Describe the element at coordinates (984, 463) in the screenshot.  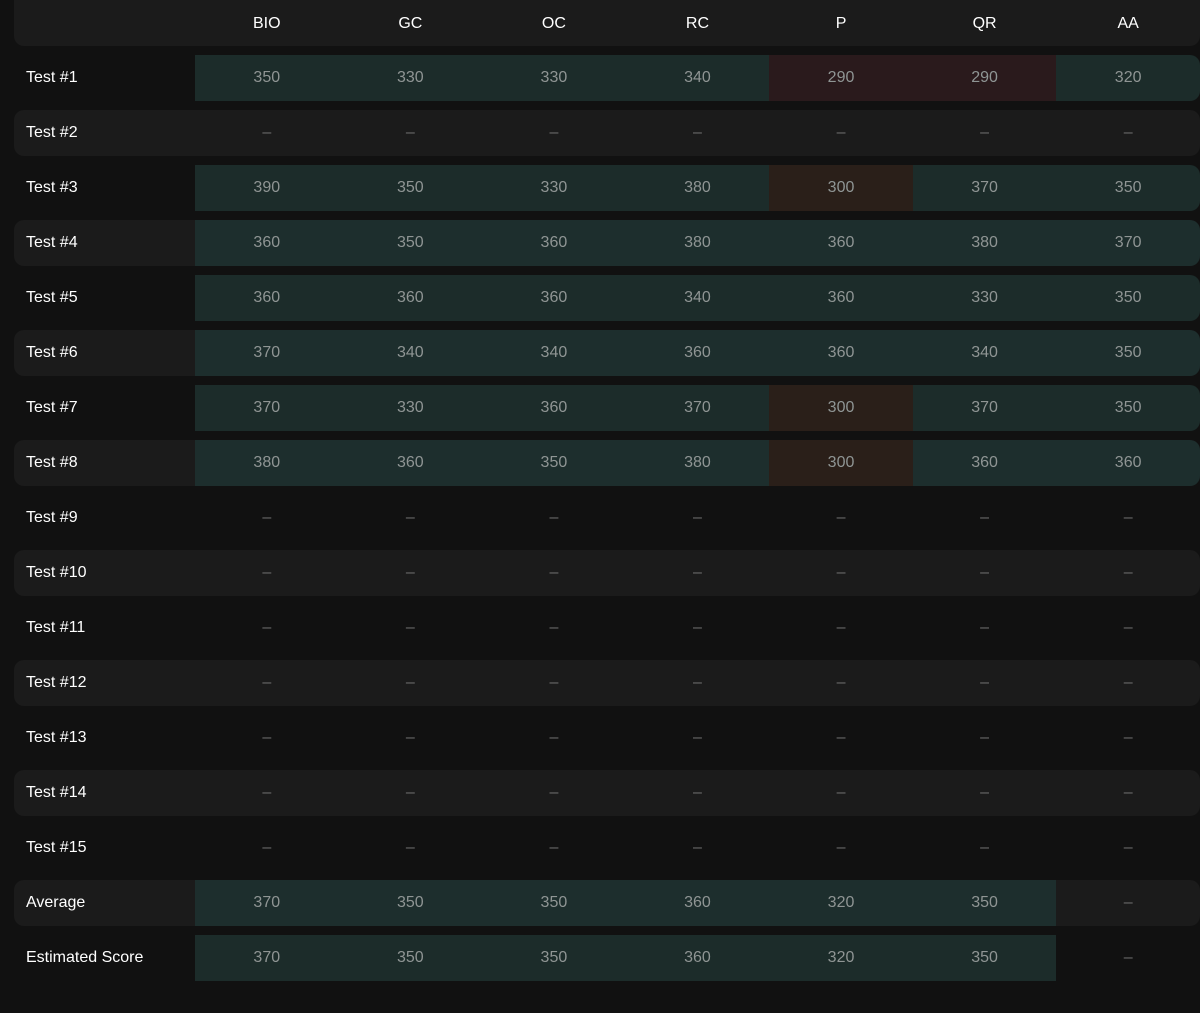
I see `score-cell-qr: 360` at that location.